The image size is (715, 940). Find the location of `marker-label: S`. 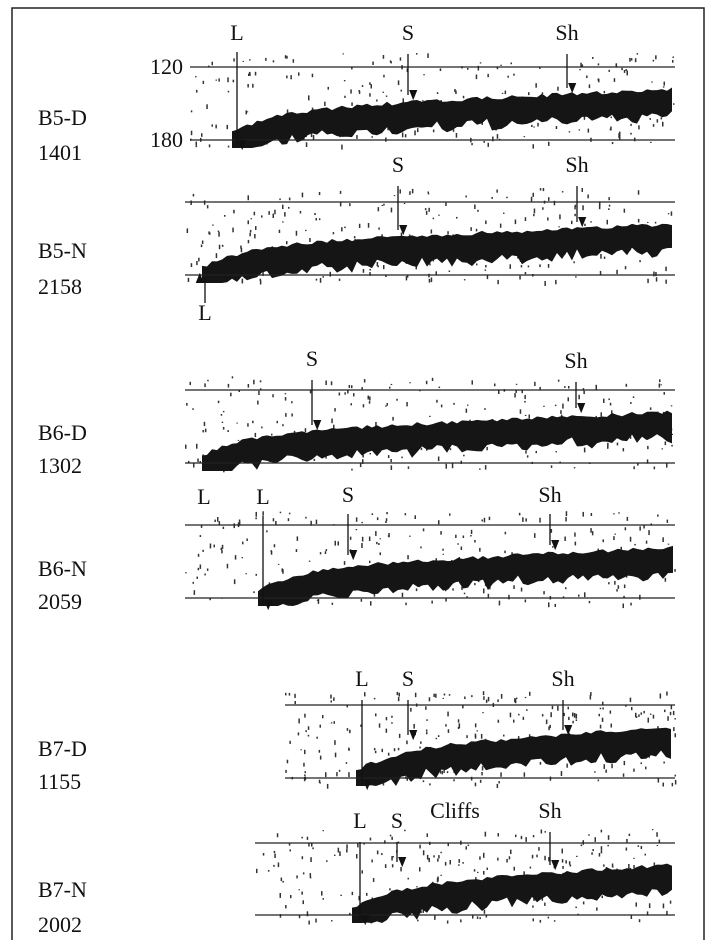

marker-label: S is located at coordinates (408, 32).